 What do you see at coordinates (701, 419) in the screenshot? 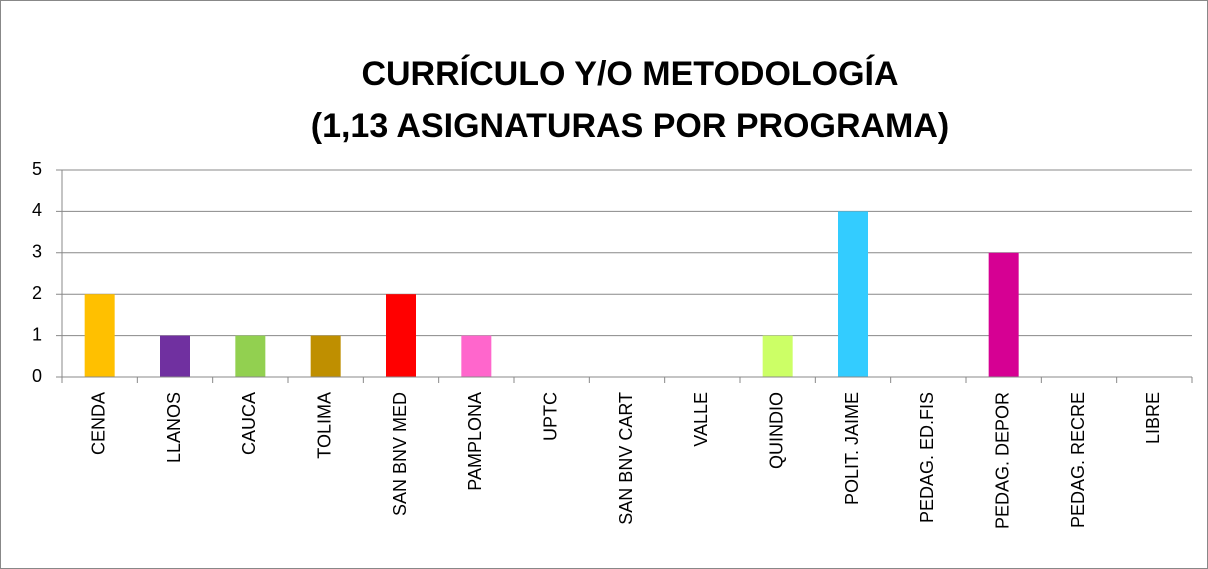
I see `x-tick-label: VALLE` at bounding box center [701, 419].